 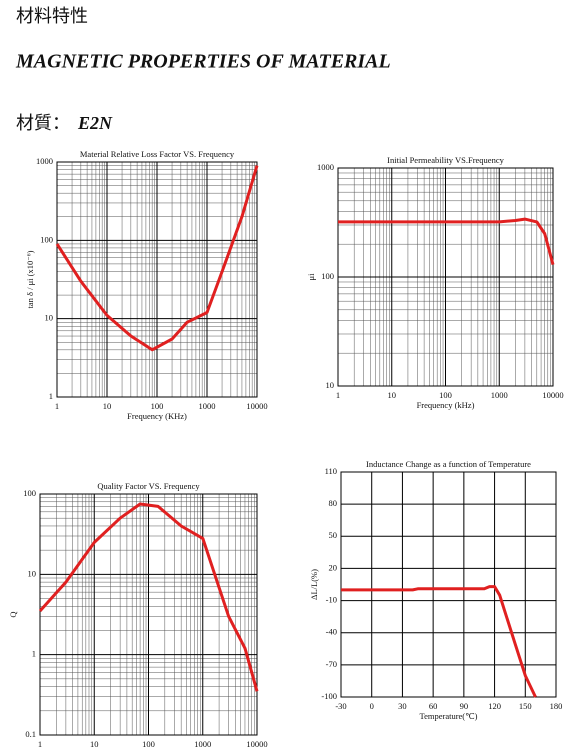 I want to click on y-axis-label: Q, so click(x=13, y=614).